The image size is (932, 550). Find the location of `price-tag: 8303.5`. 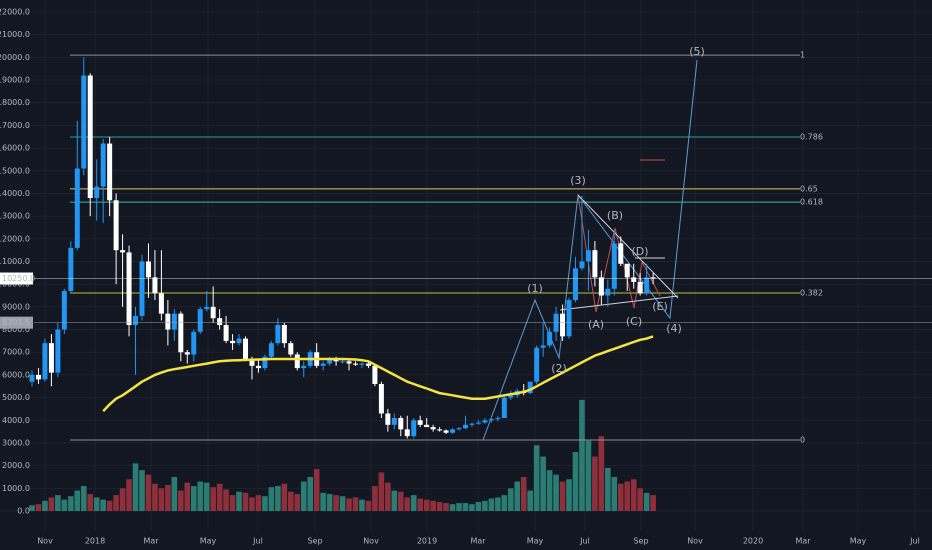

price-tag: 8303.5 is located at coordinates (16, 322).